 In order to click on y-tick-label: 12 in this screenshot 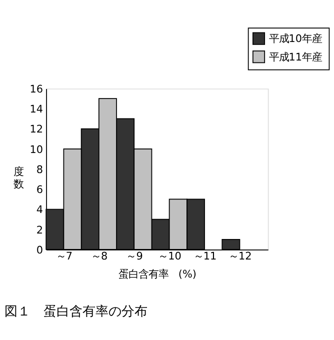, I will do `click(37, 130)`.